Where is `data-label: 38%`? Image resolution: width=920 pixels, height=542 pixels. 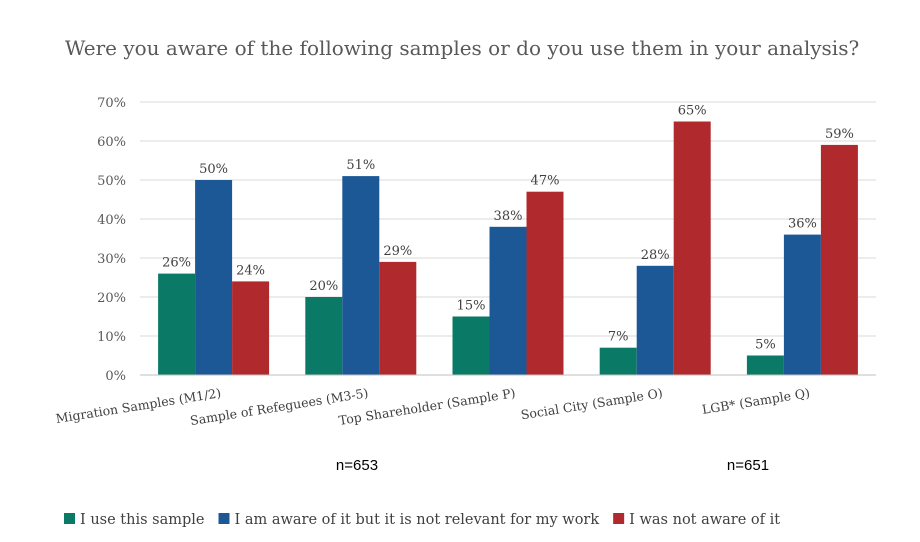
data-label: 38% is located at coordinates (508, 216).